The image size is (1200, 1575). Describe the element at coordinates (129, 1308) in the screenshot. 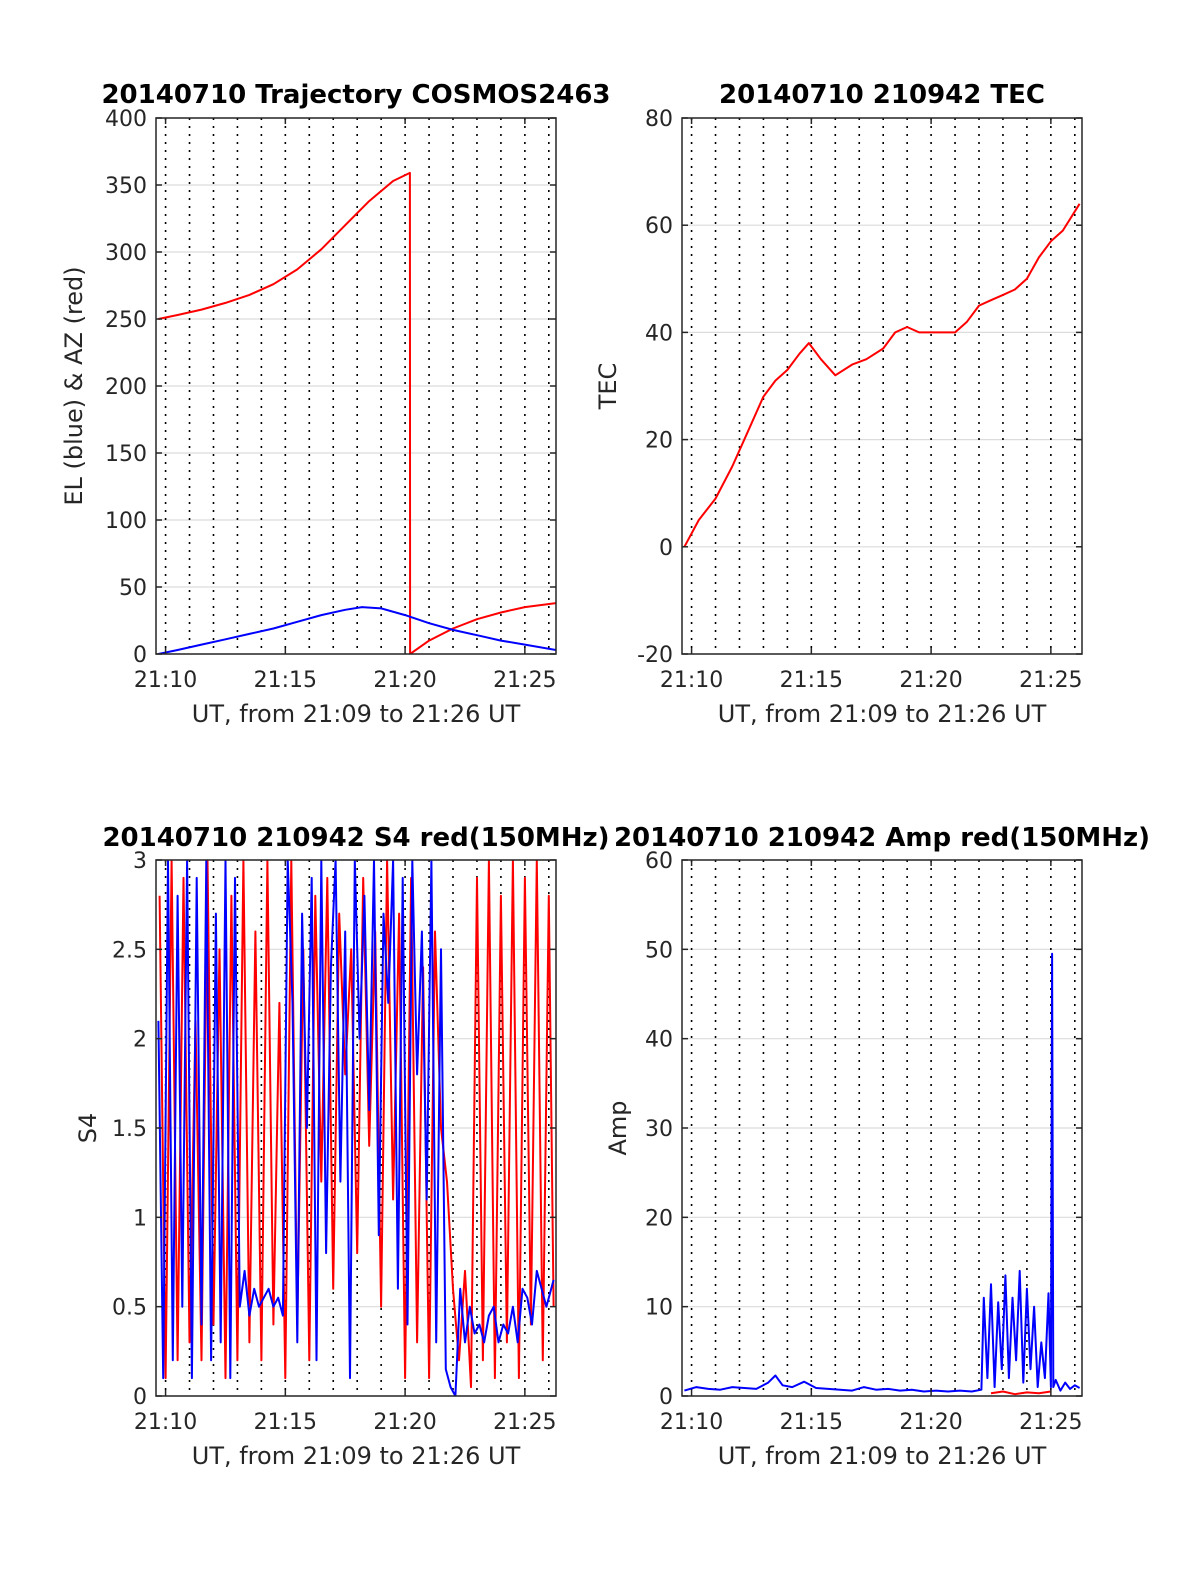

I see `y-tick-label: 0.5` at that location.